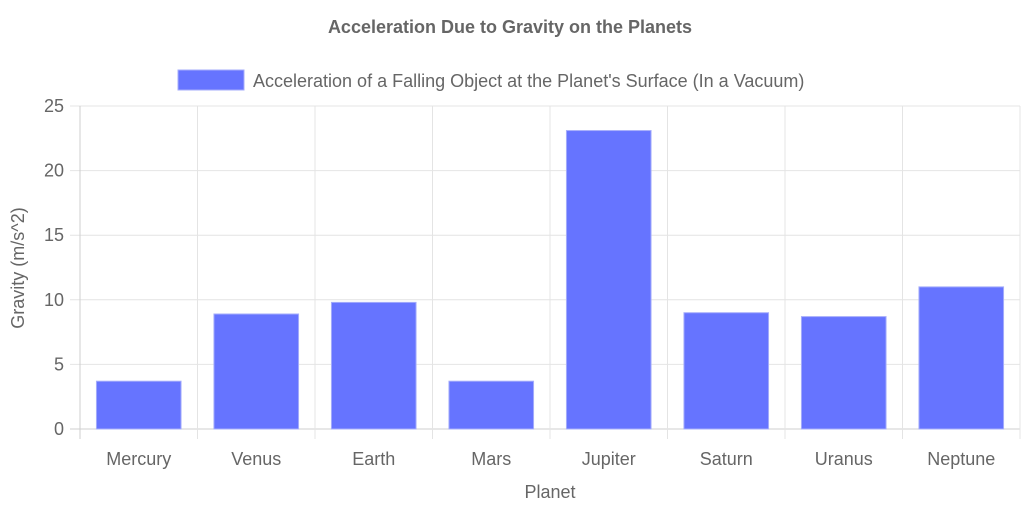 The image size is (1021, 515). I want to click on y-axis-title: Gravity (m/s^2), so click(18, 267).